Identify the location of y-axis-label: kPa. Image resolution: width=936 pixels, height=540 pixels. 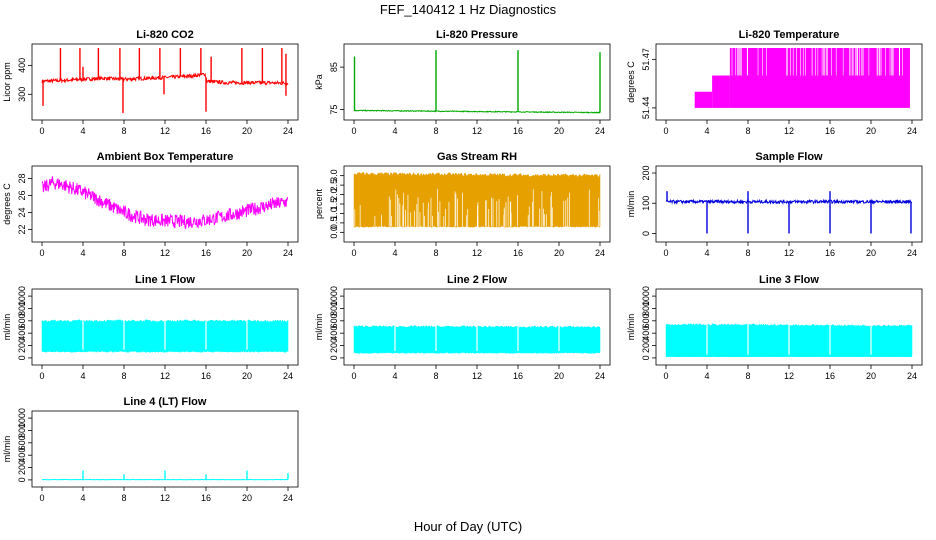
(319, 82).